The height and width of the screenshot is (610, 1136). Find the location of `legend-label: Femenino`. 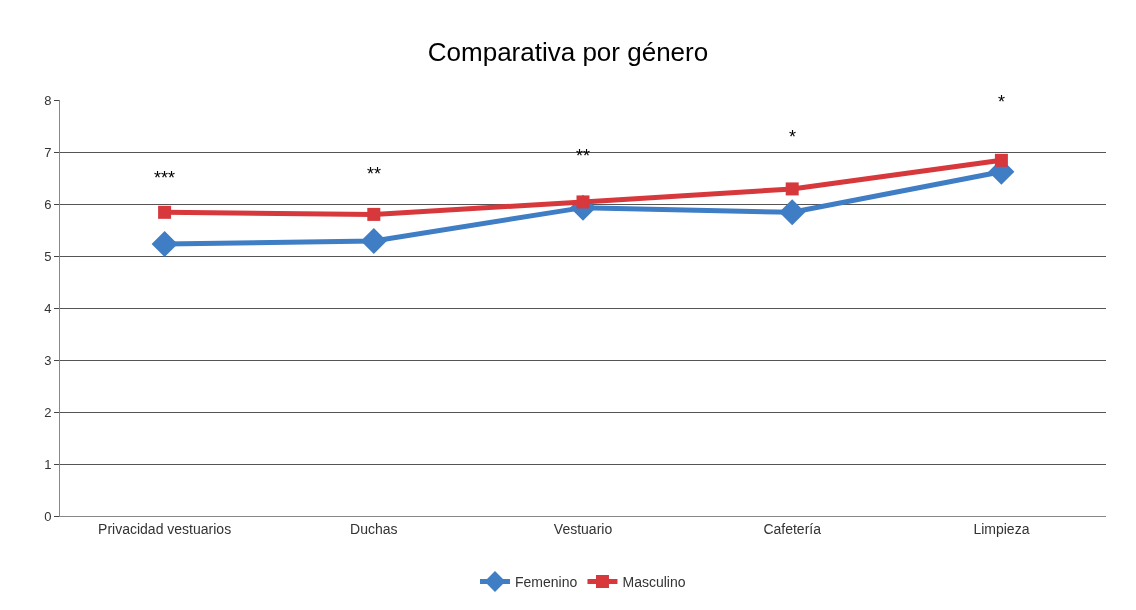

legend-label: Femenino is located at coordinates (546, 581).